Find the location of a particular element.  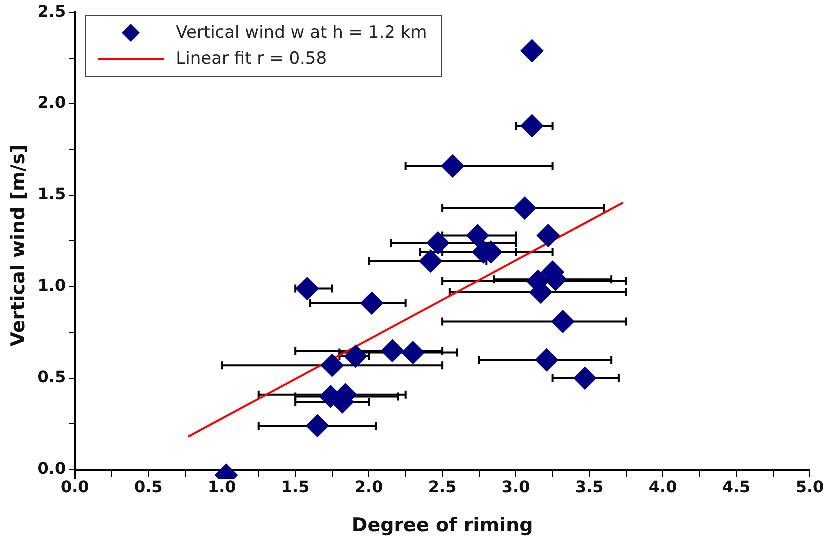

y-tick-label: 1.0 is located at coordinates (52, 286).